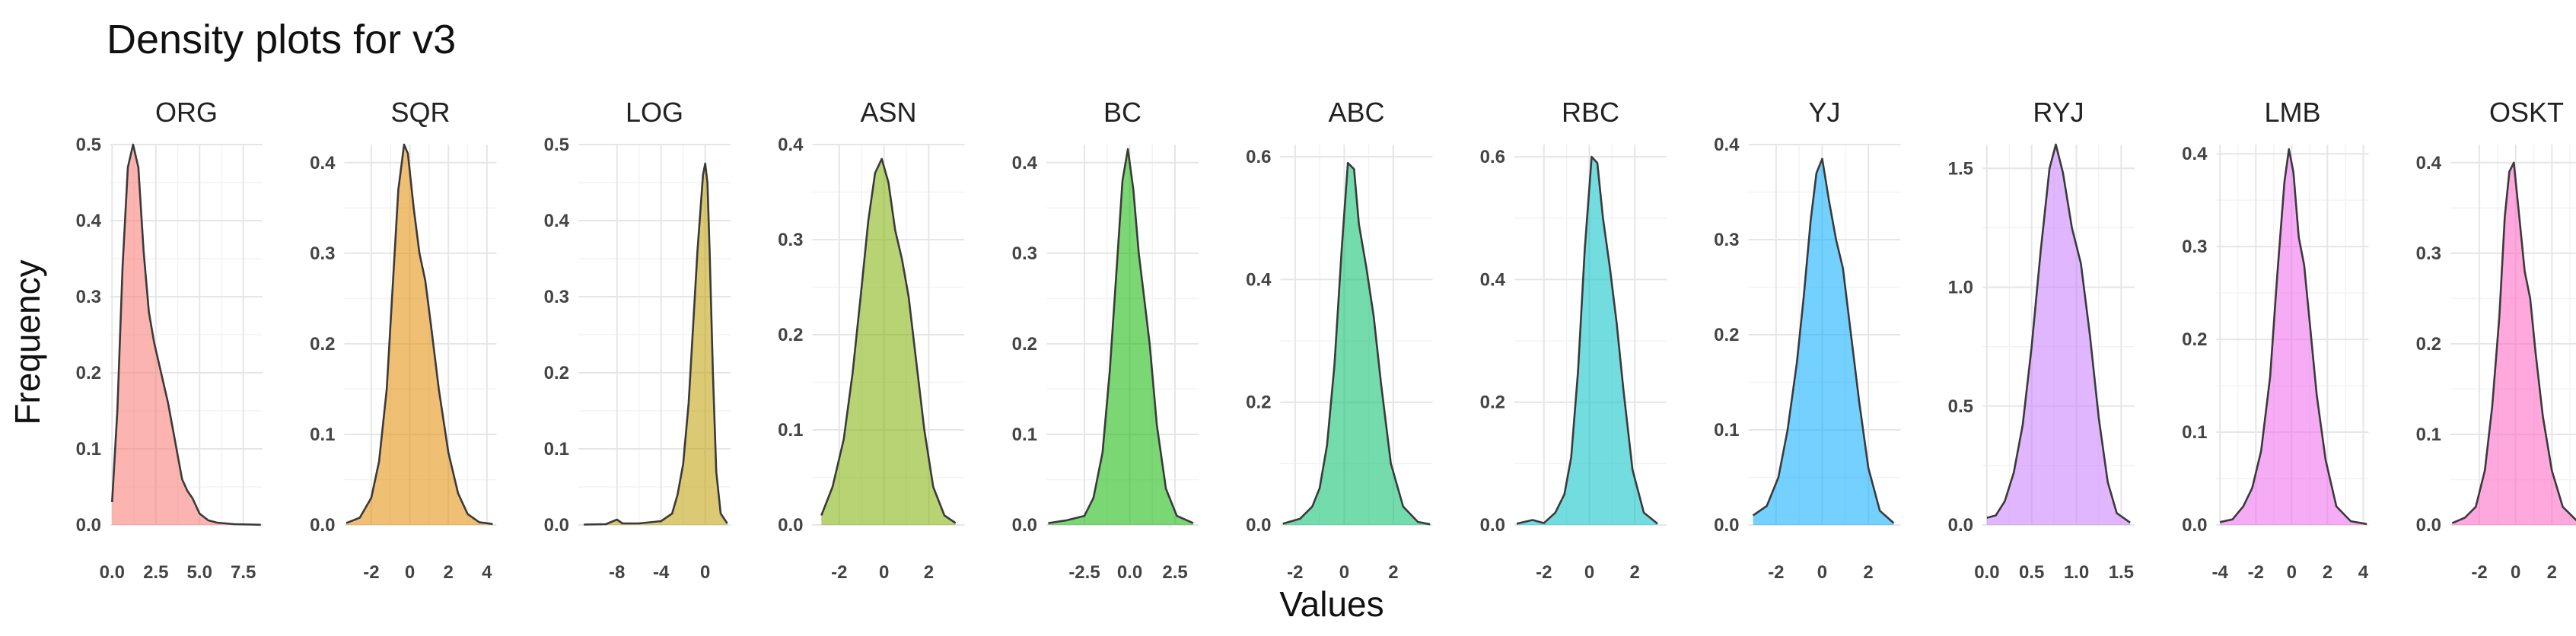 This screenshot has width=2576, height=636. I want to click on y-tick-label-ryj: 1.5, so click(1960, 168).